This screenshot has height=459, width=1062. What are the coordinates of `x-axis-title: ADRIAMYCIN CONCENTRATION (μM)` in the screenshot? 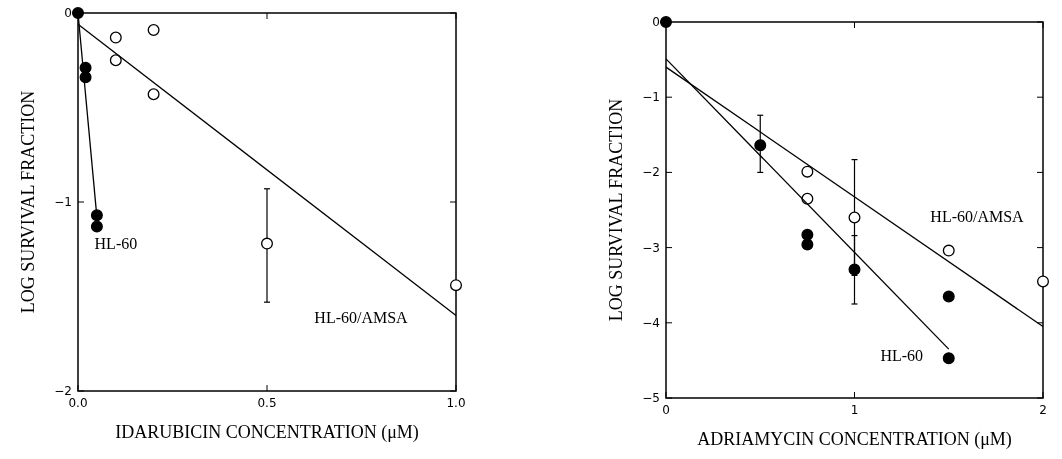 It's located at (854, 439).